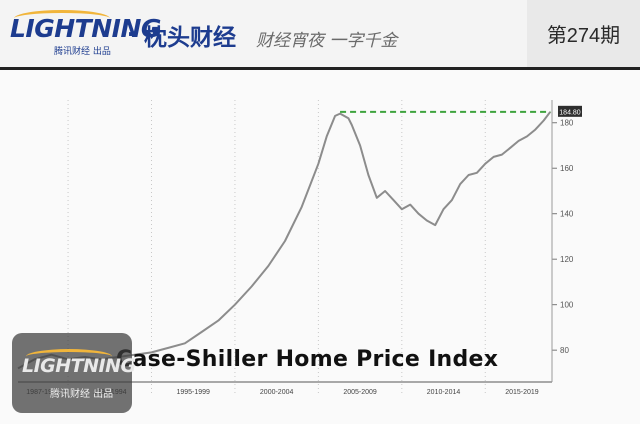  I want to click on brand-subtitle: 腾讯财经 出品, so click(82, 52).